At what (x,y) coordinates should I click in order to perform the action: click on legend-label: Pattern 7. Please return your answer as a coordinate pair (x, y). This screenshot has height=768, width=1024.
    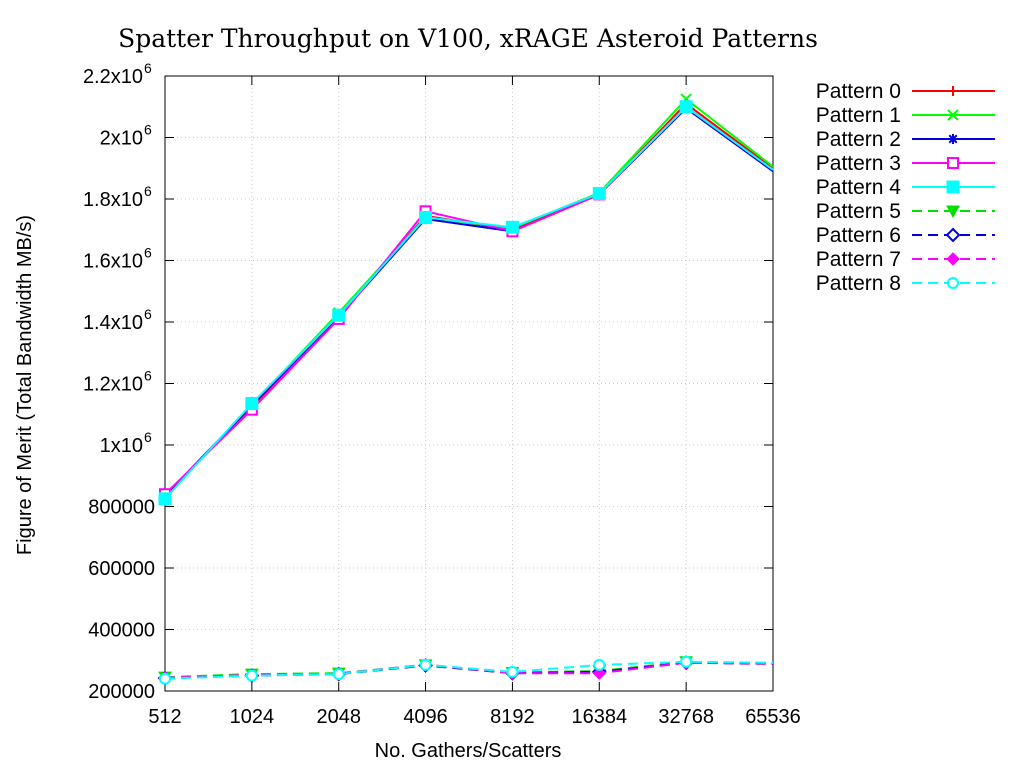
    Looking at the image, I should click on (858, 259).